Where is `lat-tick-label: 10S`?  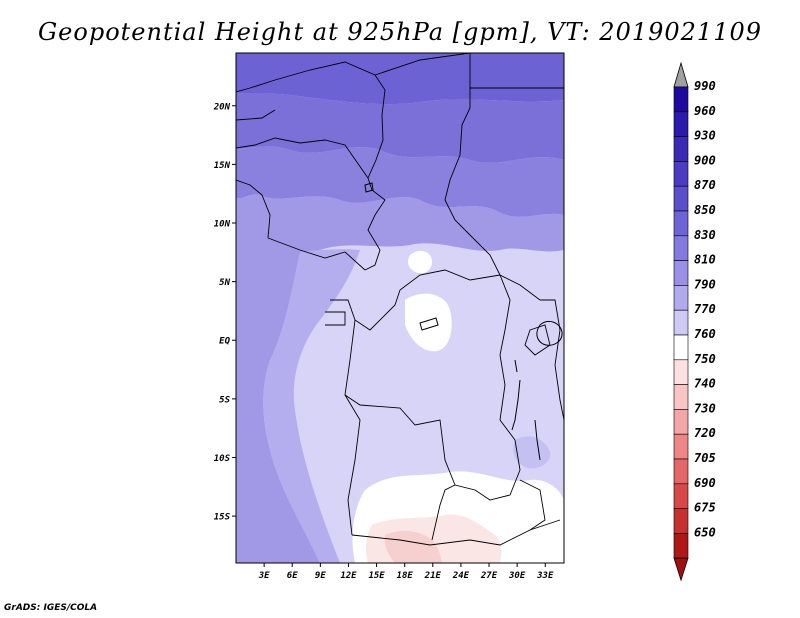 lat-tick-label: 10S is located at coordinates (222, 459).